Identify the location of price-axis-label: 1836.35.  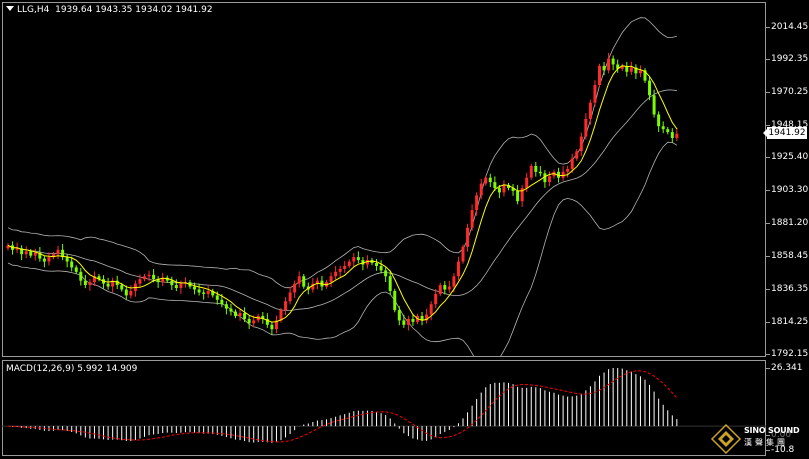
(790, 289).